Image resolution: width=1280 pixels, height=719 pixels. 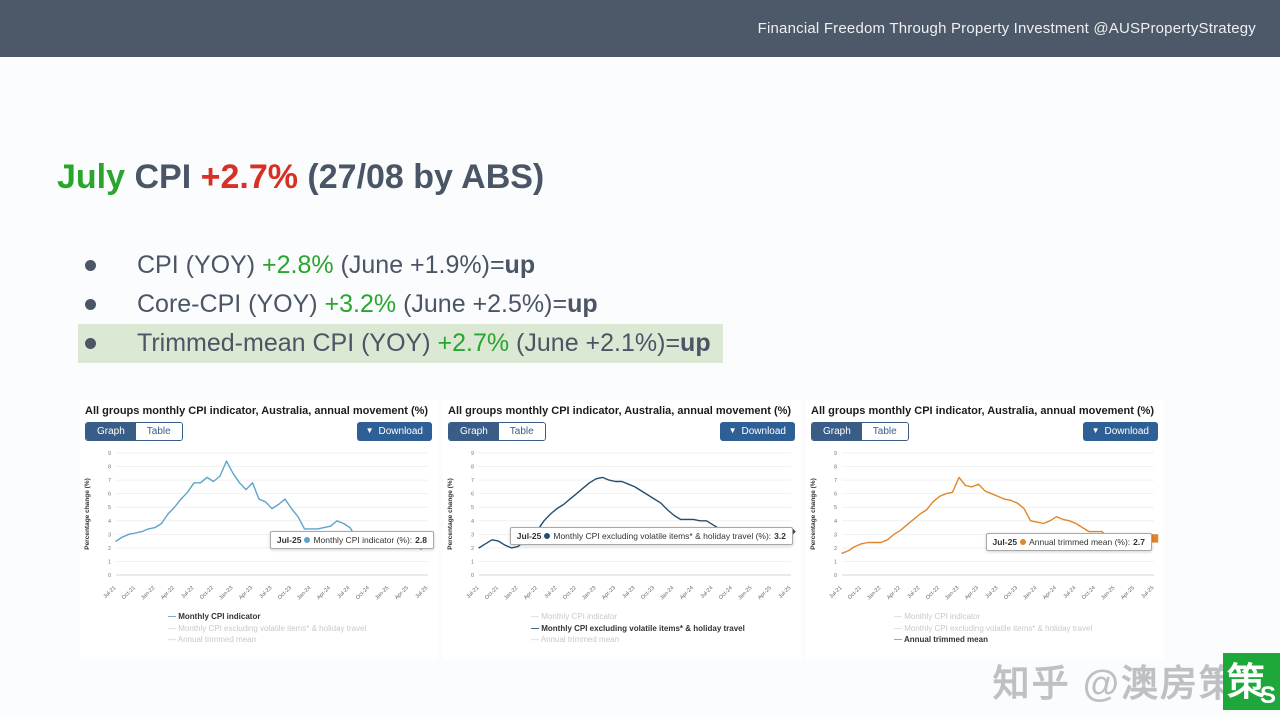 I want to click on svg-text: 3, so click(x=835, y=535).